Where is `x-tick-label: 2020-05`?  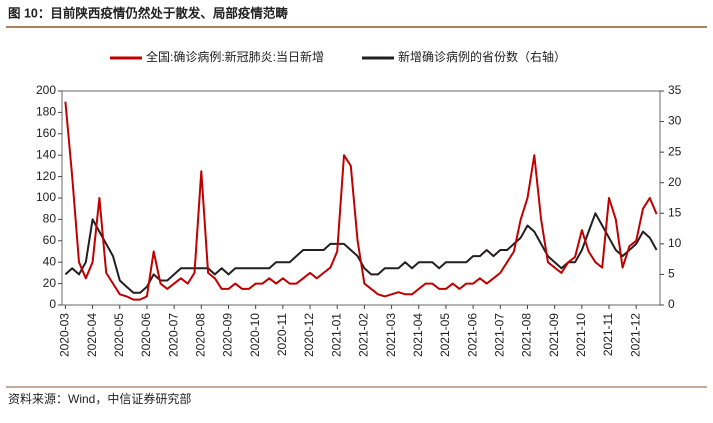 x-tick-label: 2020-05 is located at coordinates (119, 335).